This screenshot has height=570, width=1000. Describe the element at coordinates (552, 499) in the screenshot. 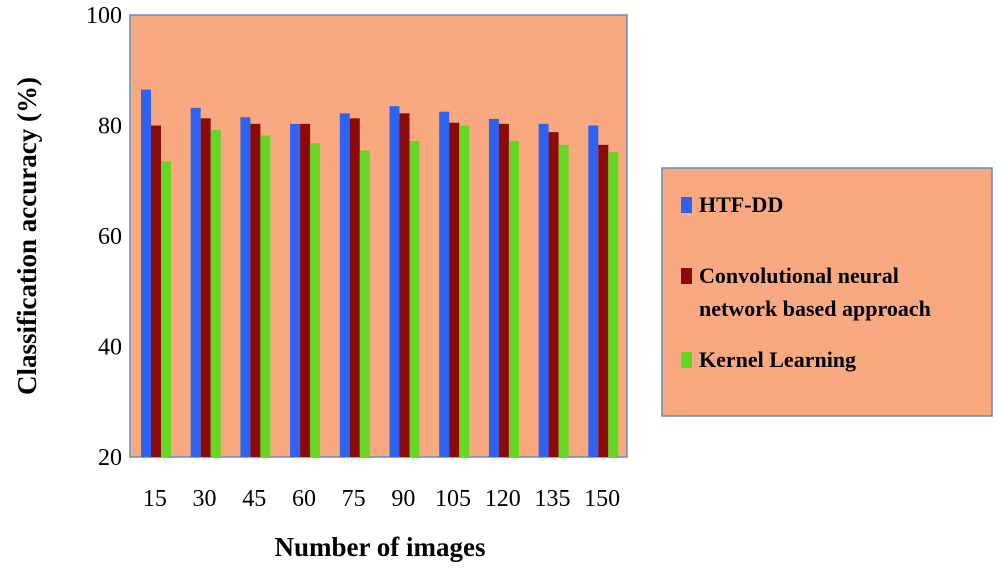

I see `x-tick-label: 135` at that location.